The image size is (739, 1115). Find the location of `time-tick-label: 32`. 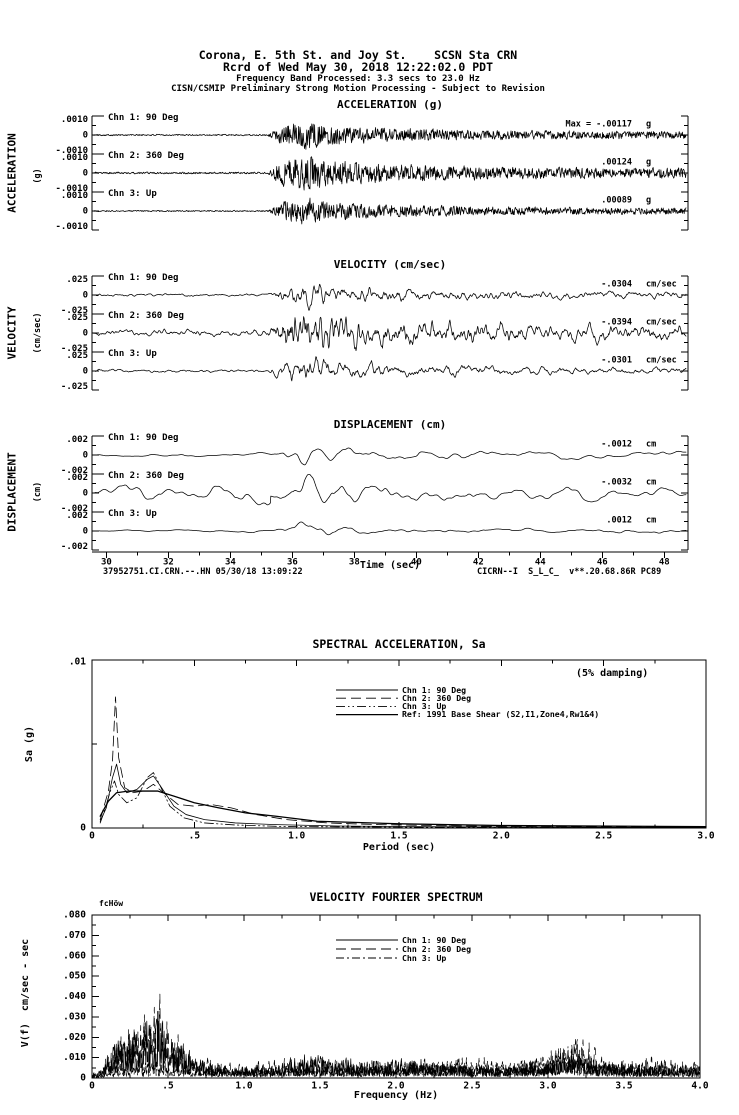

time-tick-label: 32 is located at coordinates (168, 563).